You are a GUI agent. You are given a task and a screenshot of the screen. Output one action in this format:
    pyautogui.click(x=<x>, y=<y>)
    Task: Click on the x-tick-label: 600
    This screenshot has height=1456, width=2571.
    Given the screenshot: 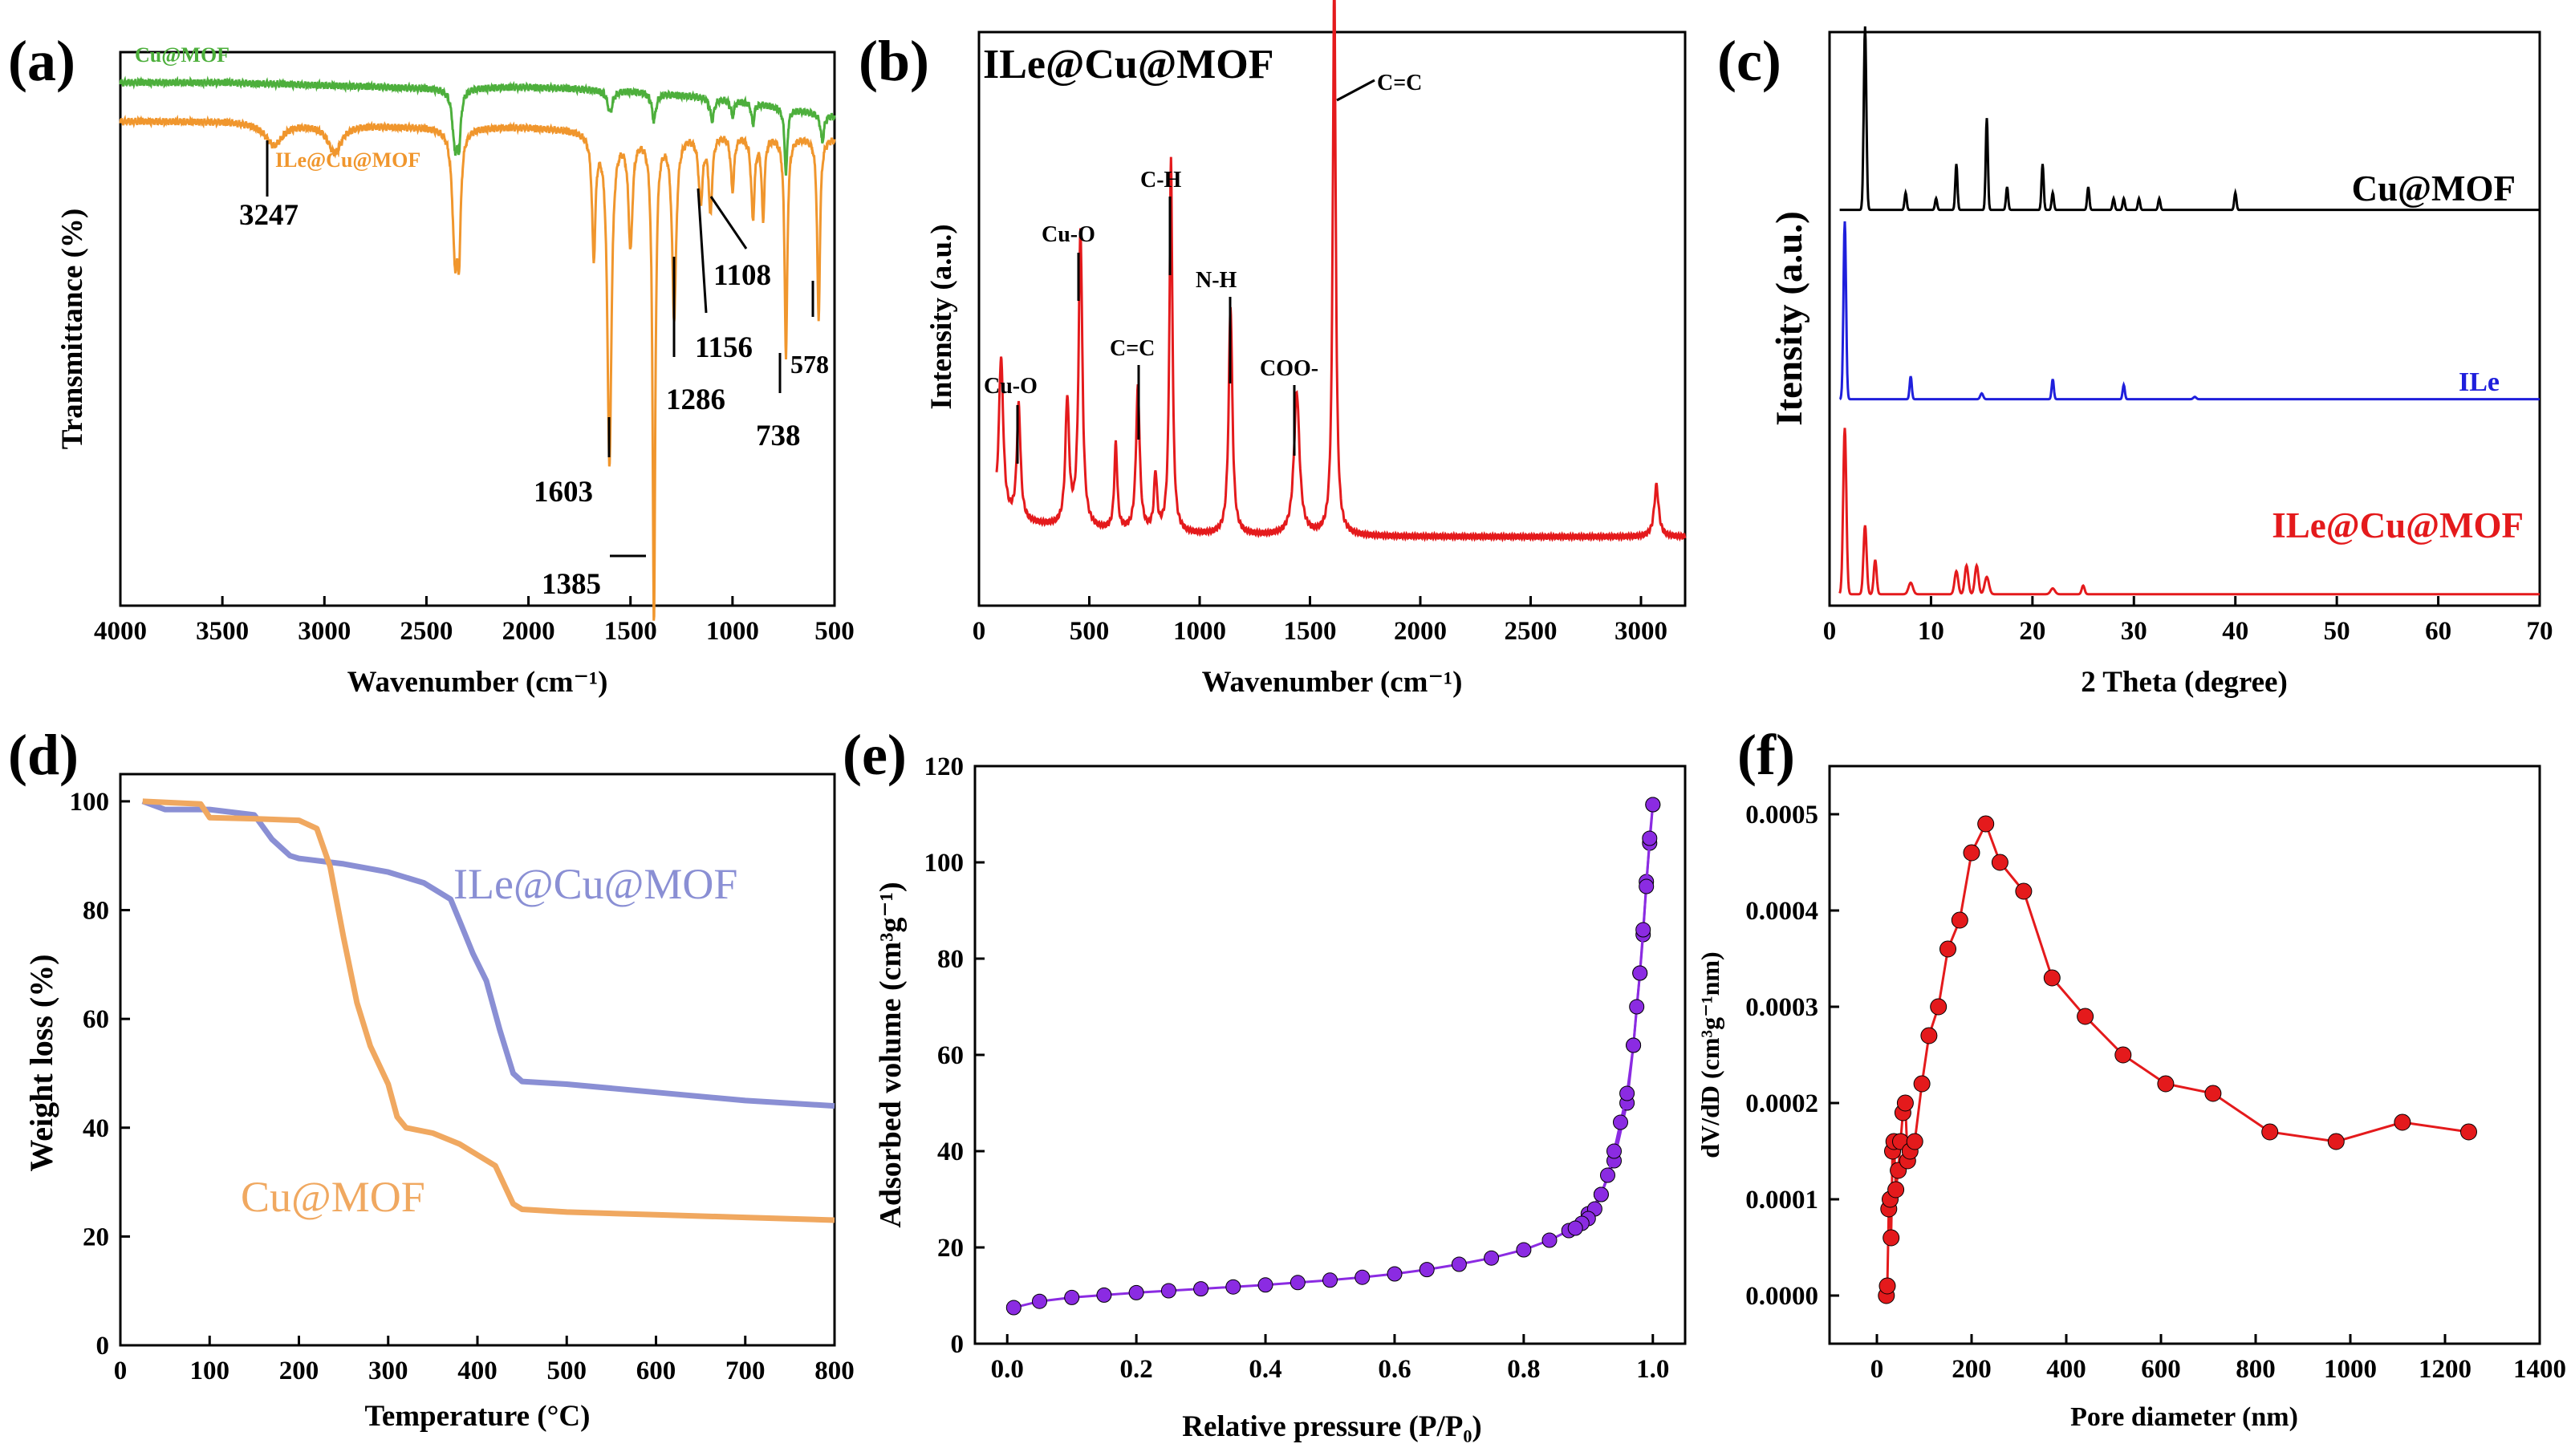 What is the action you would take?
    pyautogui.click(x=2161, y=1369)
    